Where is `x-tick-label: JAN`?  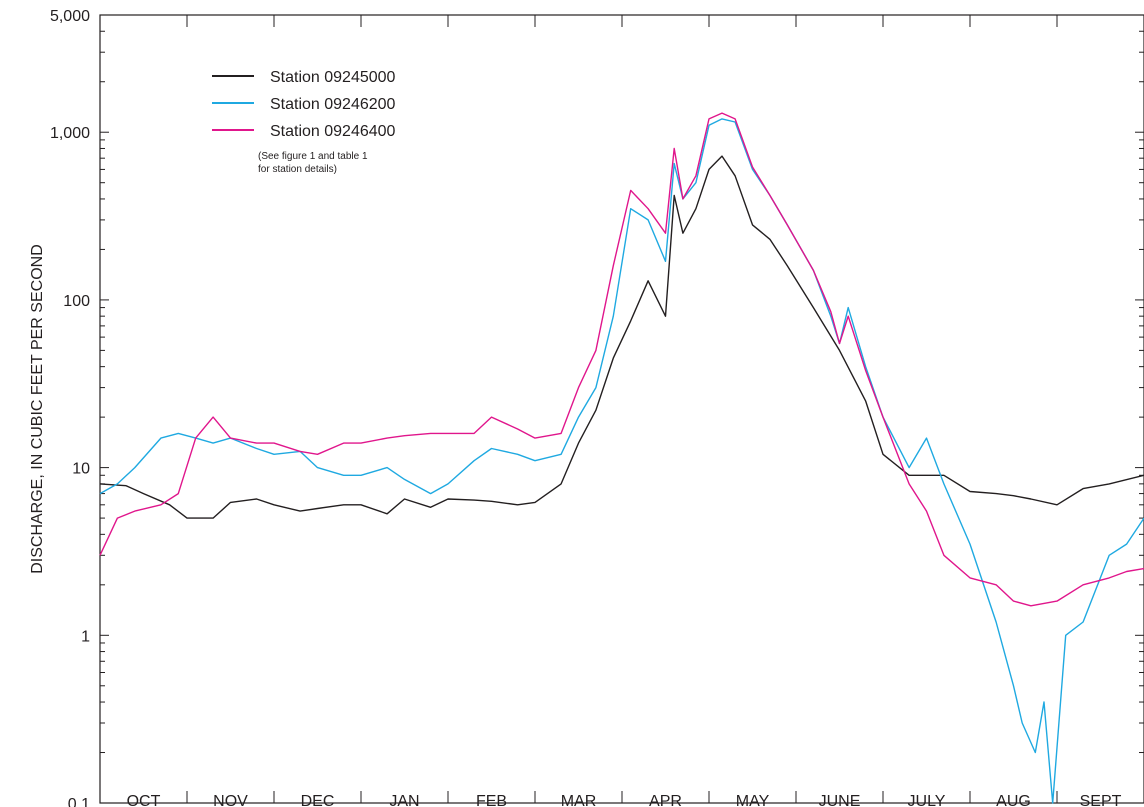
x-tick-label: JAN is located at coordinates (404, 800).